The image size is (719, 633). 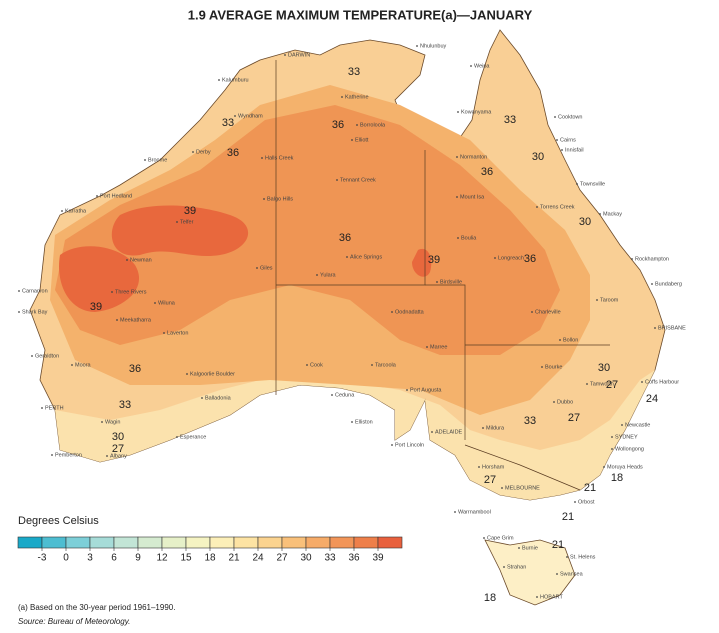 I want to click on place-label: Laverton, so click(x=177, y=333).